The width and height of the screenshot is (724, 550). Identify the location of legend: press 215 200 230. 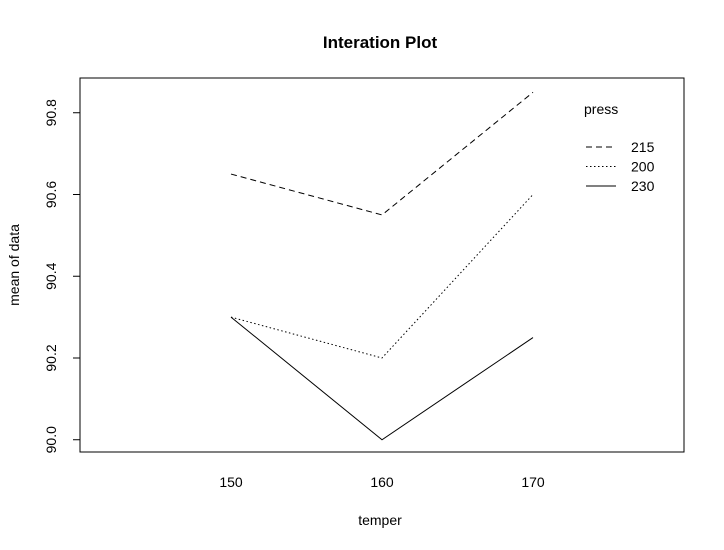
(619, 147).